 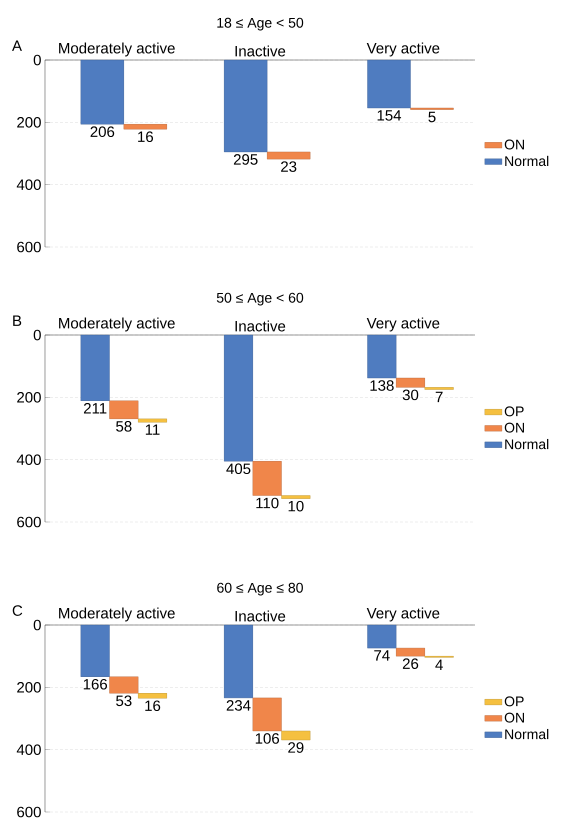 I want to click on data-label: 5, so click(x=432, y=117).